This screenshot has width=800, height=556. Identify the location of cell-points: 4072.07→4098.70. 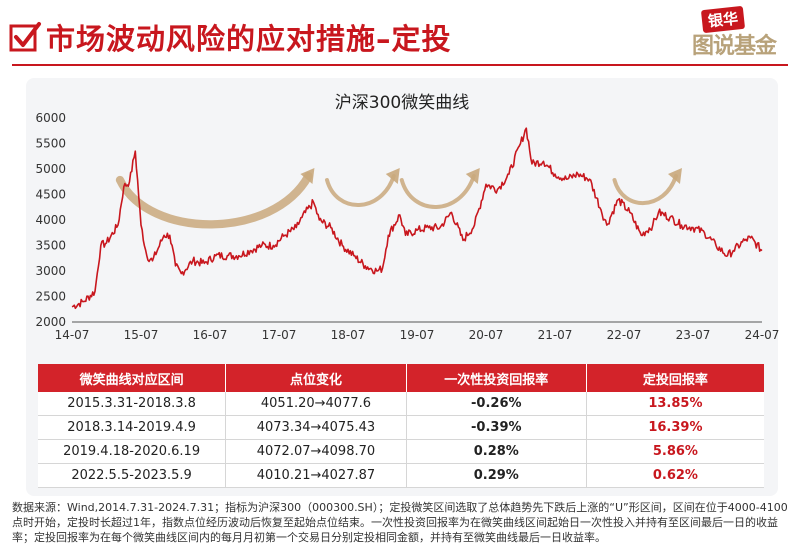
(316, 451).